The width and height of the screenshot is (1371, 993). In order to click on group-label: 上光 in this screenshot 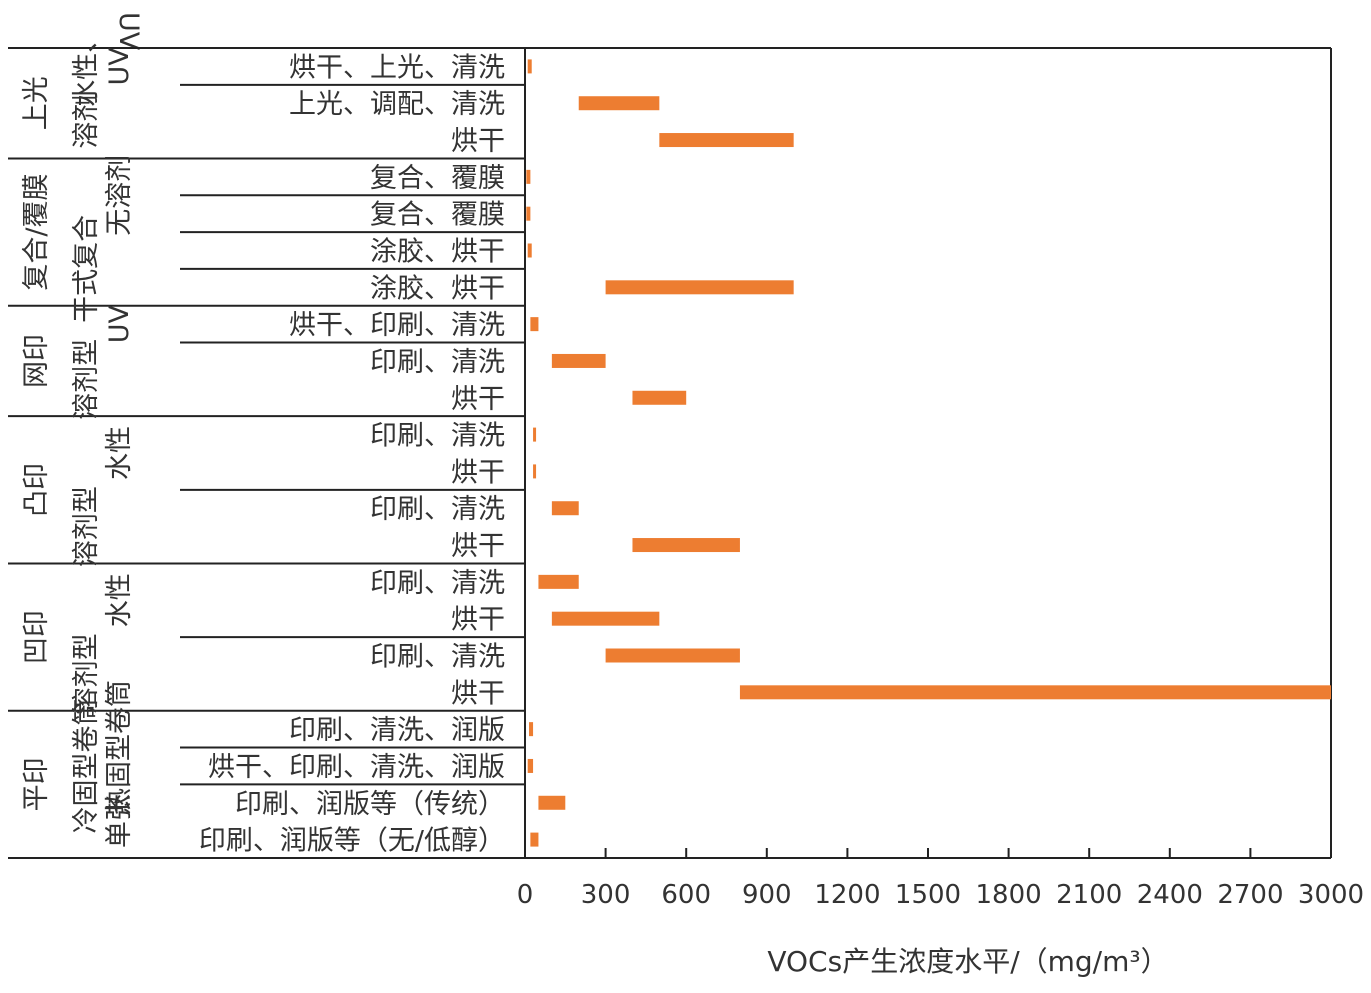, I will do `click(36, 103)`.